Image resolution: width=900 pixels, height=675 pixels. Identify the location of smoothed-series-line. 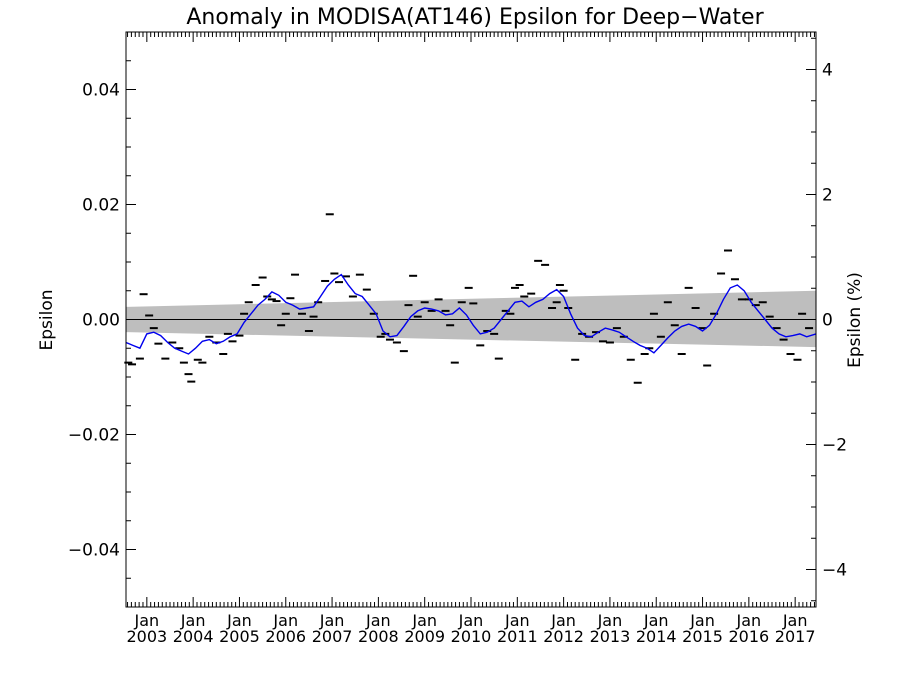
(471, 314).